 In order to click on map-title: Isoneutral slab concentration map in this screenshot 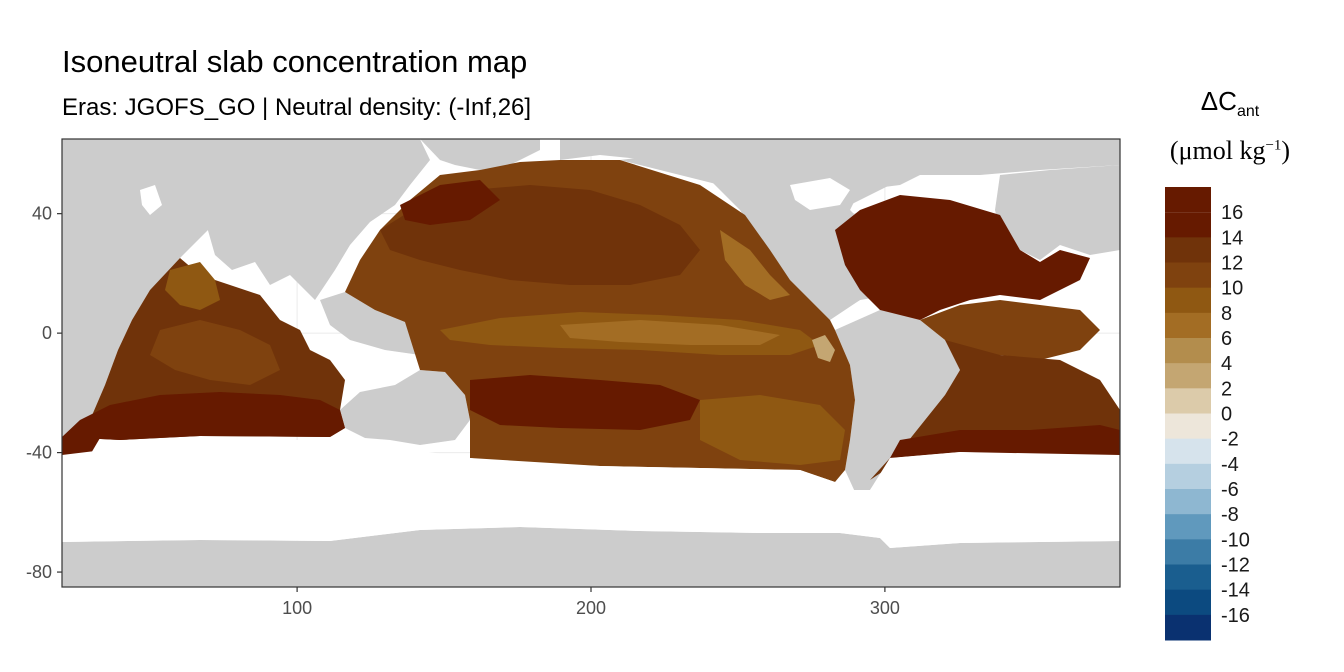, I will do `click(295, 61)`.